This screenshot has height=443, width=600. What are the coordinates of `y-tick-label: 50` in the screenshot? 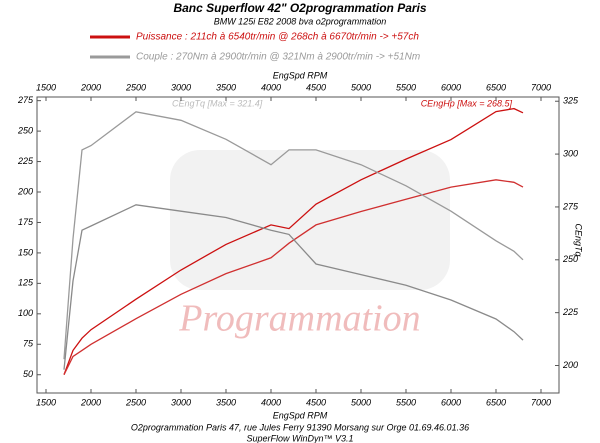 It's located at (28, 374).